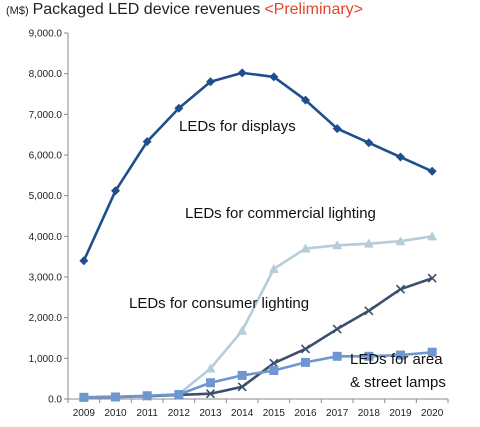 The image size is (480, 427). I want to click on x-tick-label: 2010, so click(115, 413).